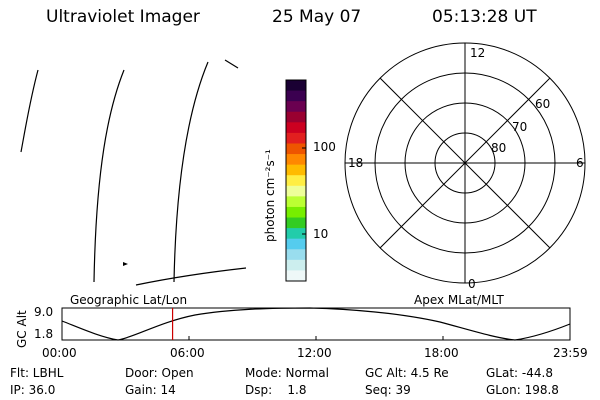 Image resolution: width=600 pixels, height=400 pixels. I want to click on gc-alt-info: GC Alt: 4.5 Re, so click(407, 373).